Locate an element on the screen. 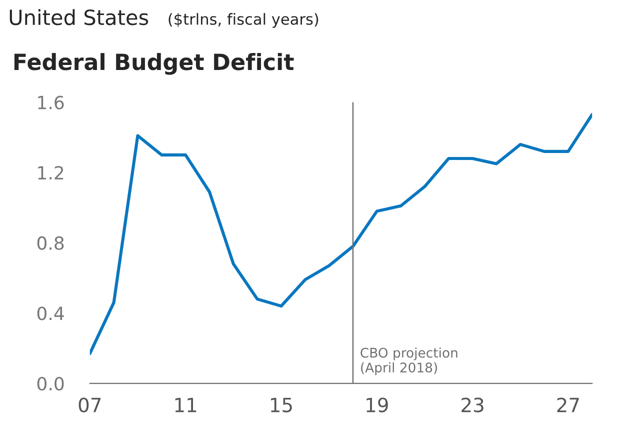 This screenshot has height=426, width=620. y-tick-label: 0.4 is located at coordinates (50, 313).